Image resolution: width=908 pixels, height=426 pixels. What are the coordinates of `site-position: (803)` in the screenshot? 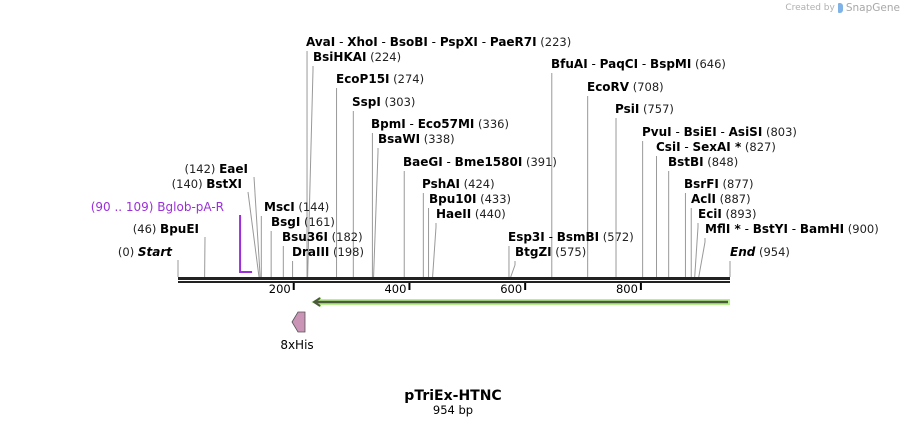 It's located at (779, 132).